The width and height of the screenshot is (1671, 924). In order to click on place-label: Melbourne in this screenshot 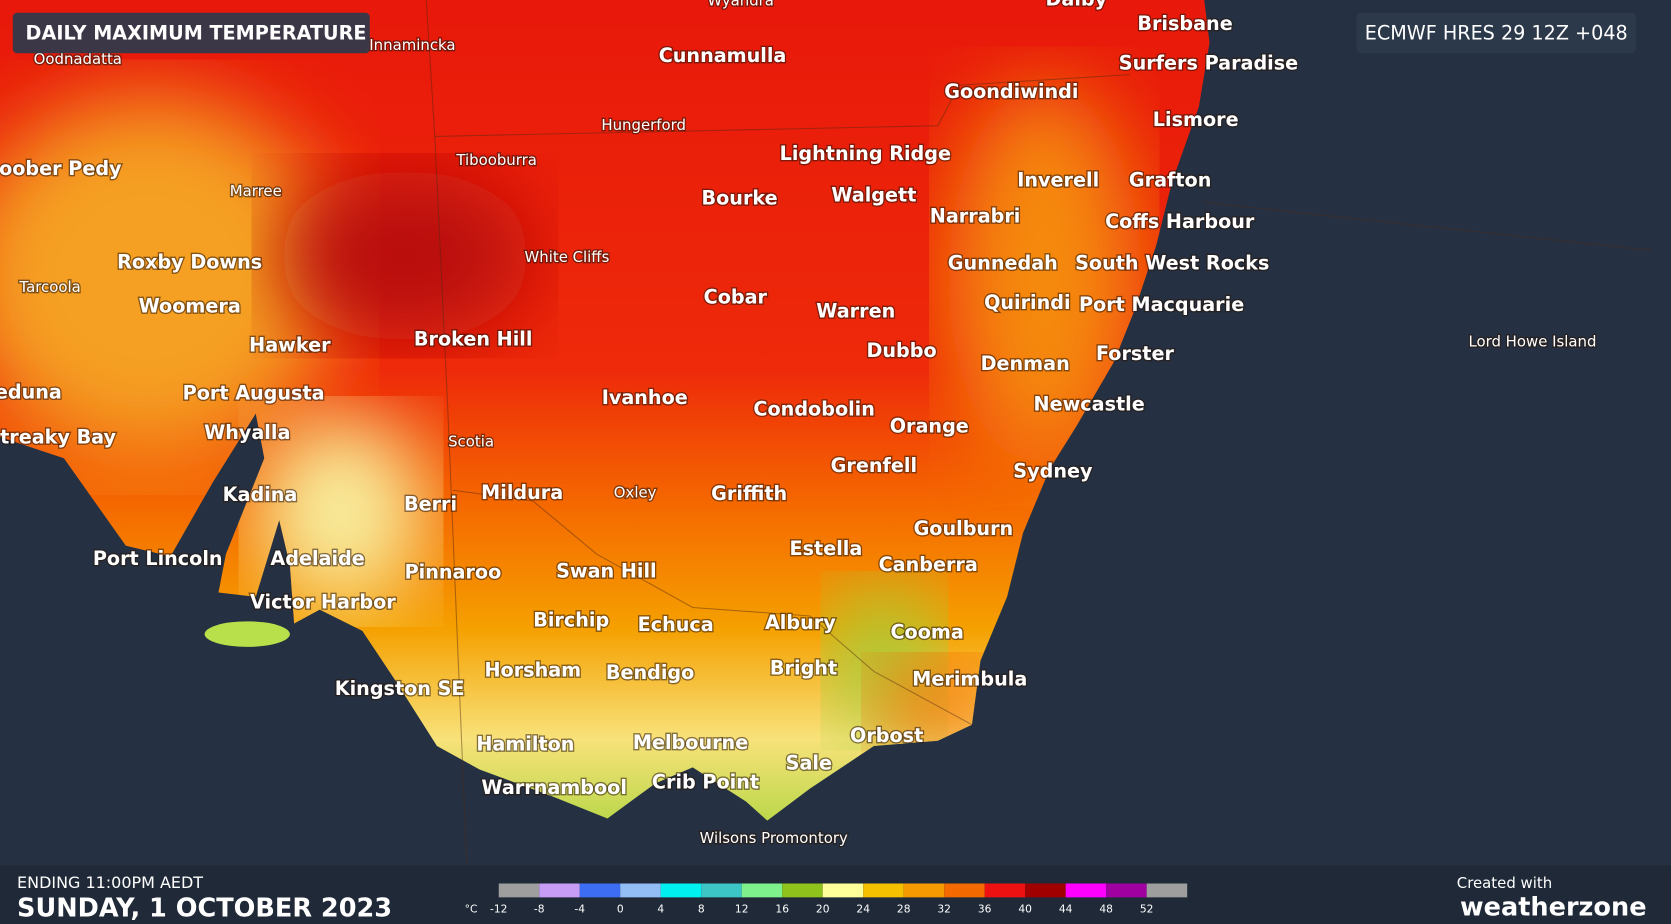, I will do `click(690, 742)`.